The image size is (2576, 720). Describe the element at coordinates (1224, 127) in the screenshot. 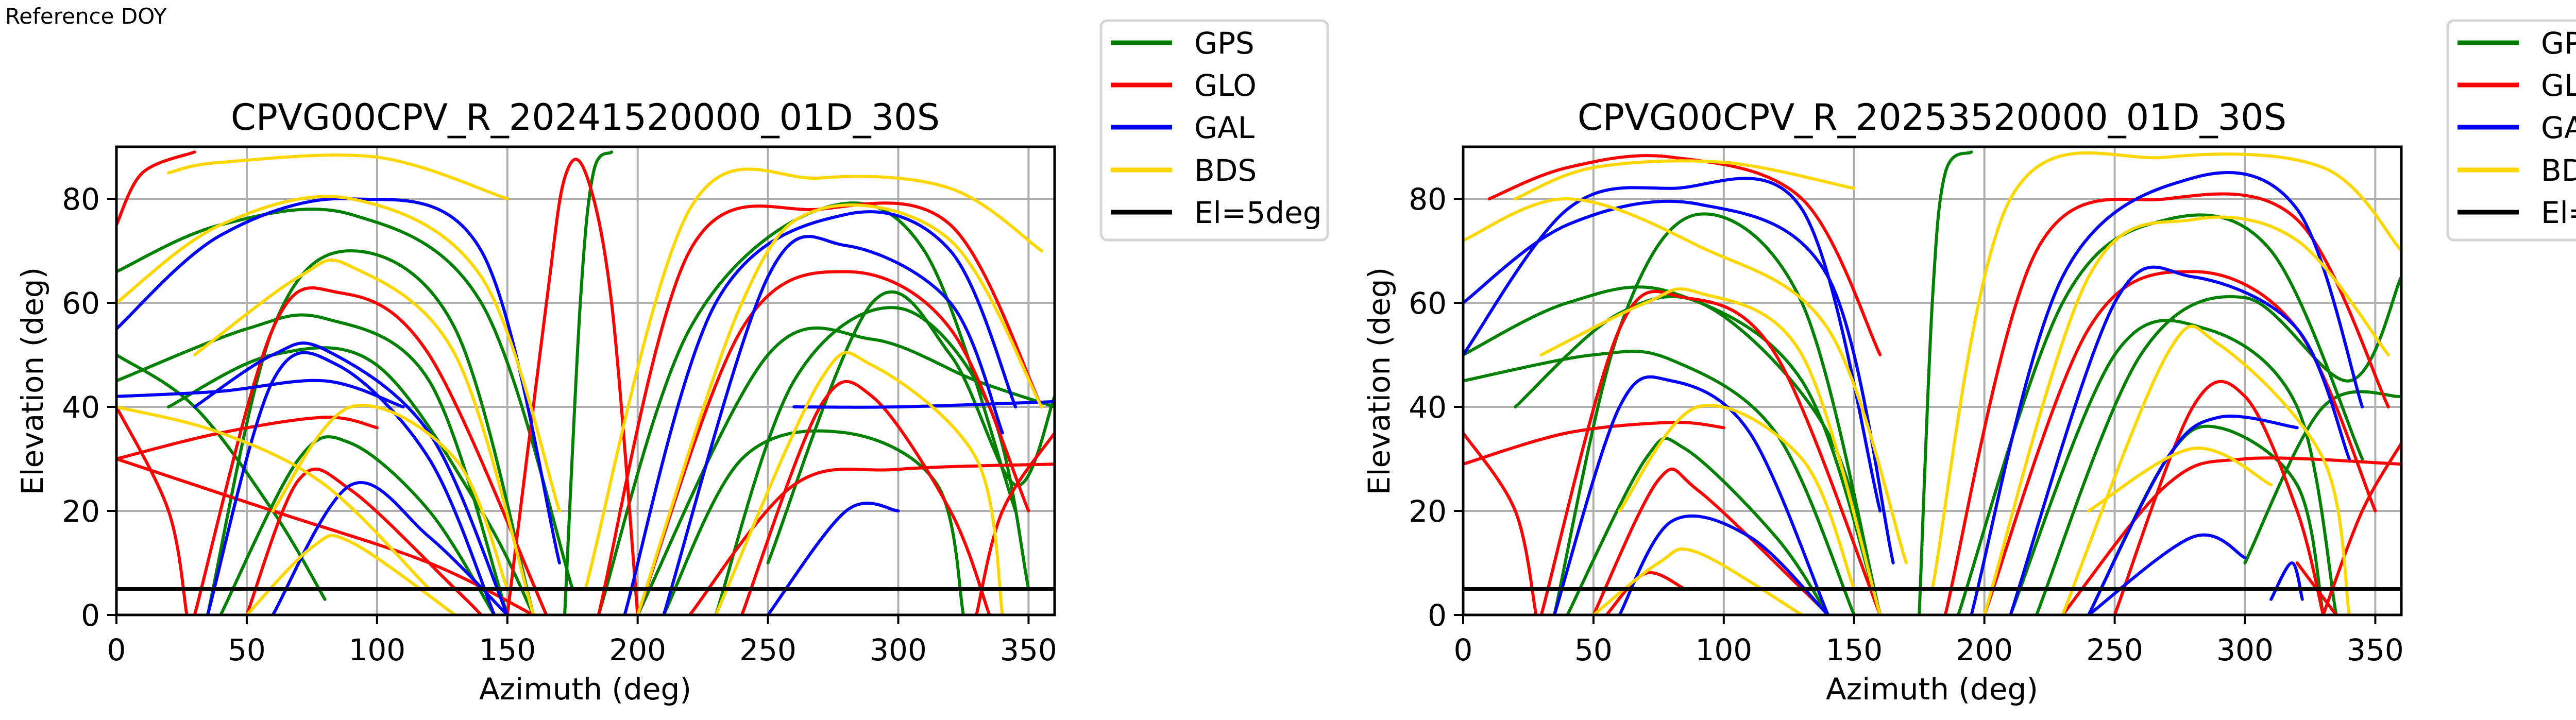

I see `legend-label-gal: GAL` at that location.